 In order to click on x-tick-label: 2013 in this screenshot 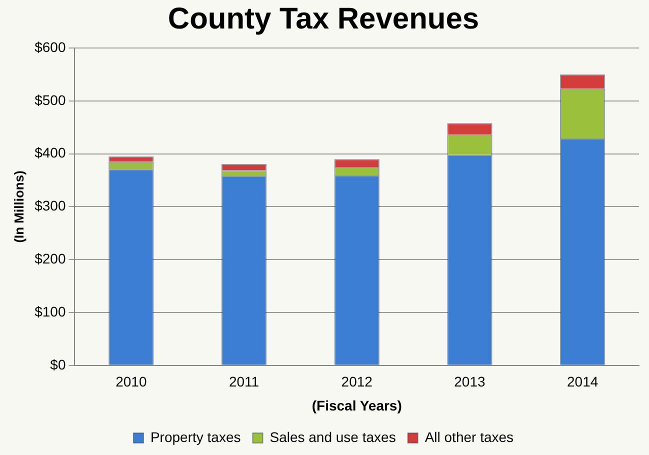, I will do `click(470, 382)`.